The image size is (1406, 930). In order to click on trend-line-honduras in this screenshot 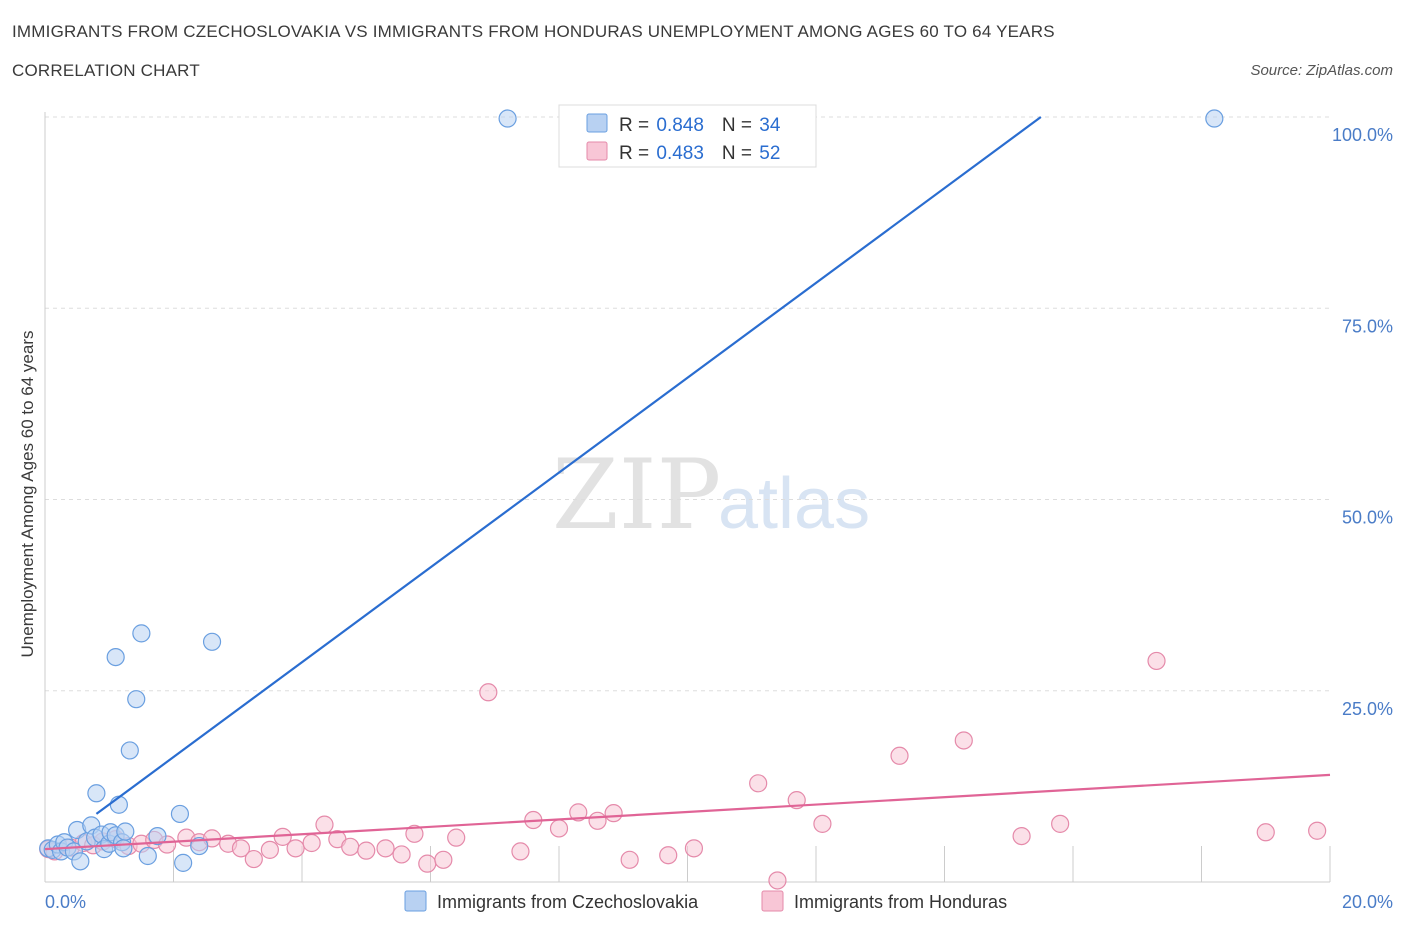, I will do `click(687, 812)`.